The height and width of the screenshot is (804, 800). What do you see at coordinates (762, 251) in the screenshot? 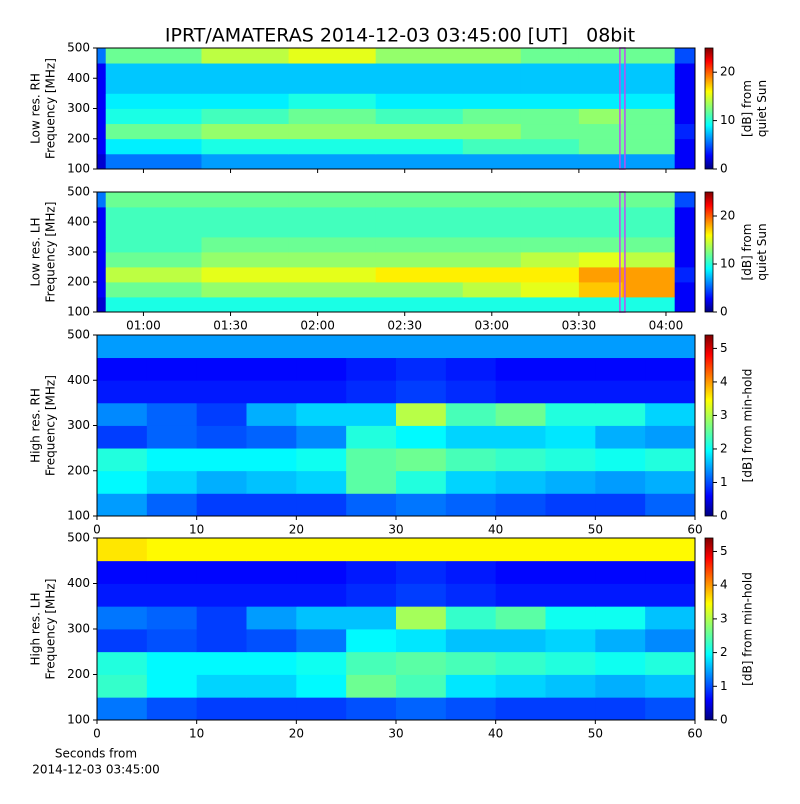
I see `colorbar-label: quiet Sun` at bounding box center [762, 251].